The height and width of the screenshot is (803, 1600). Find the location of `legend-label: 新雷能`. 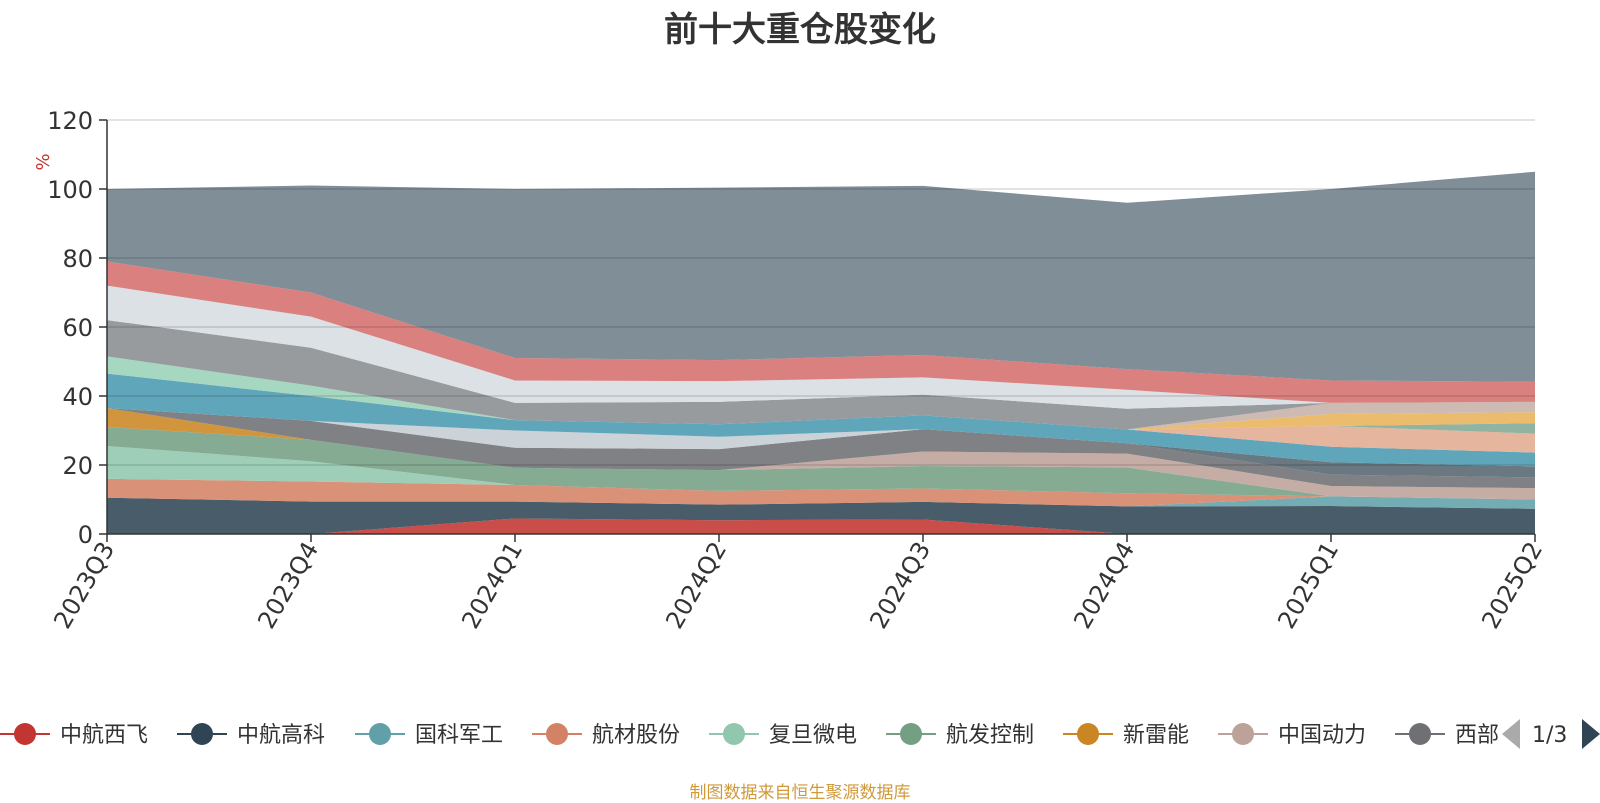

legend-label: 新雷能 is located at coordinates (1156, 735).